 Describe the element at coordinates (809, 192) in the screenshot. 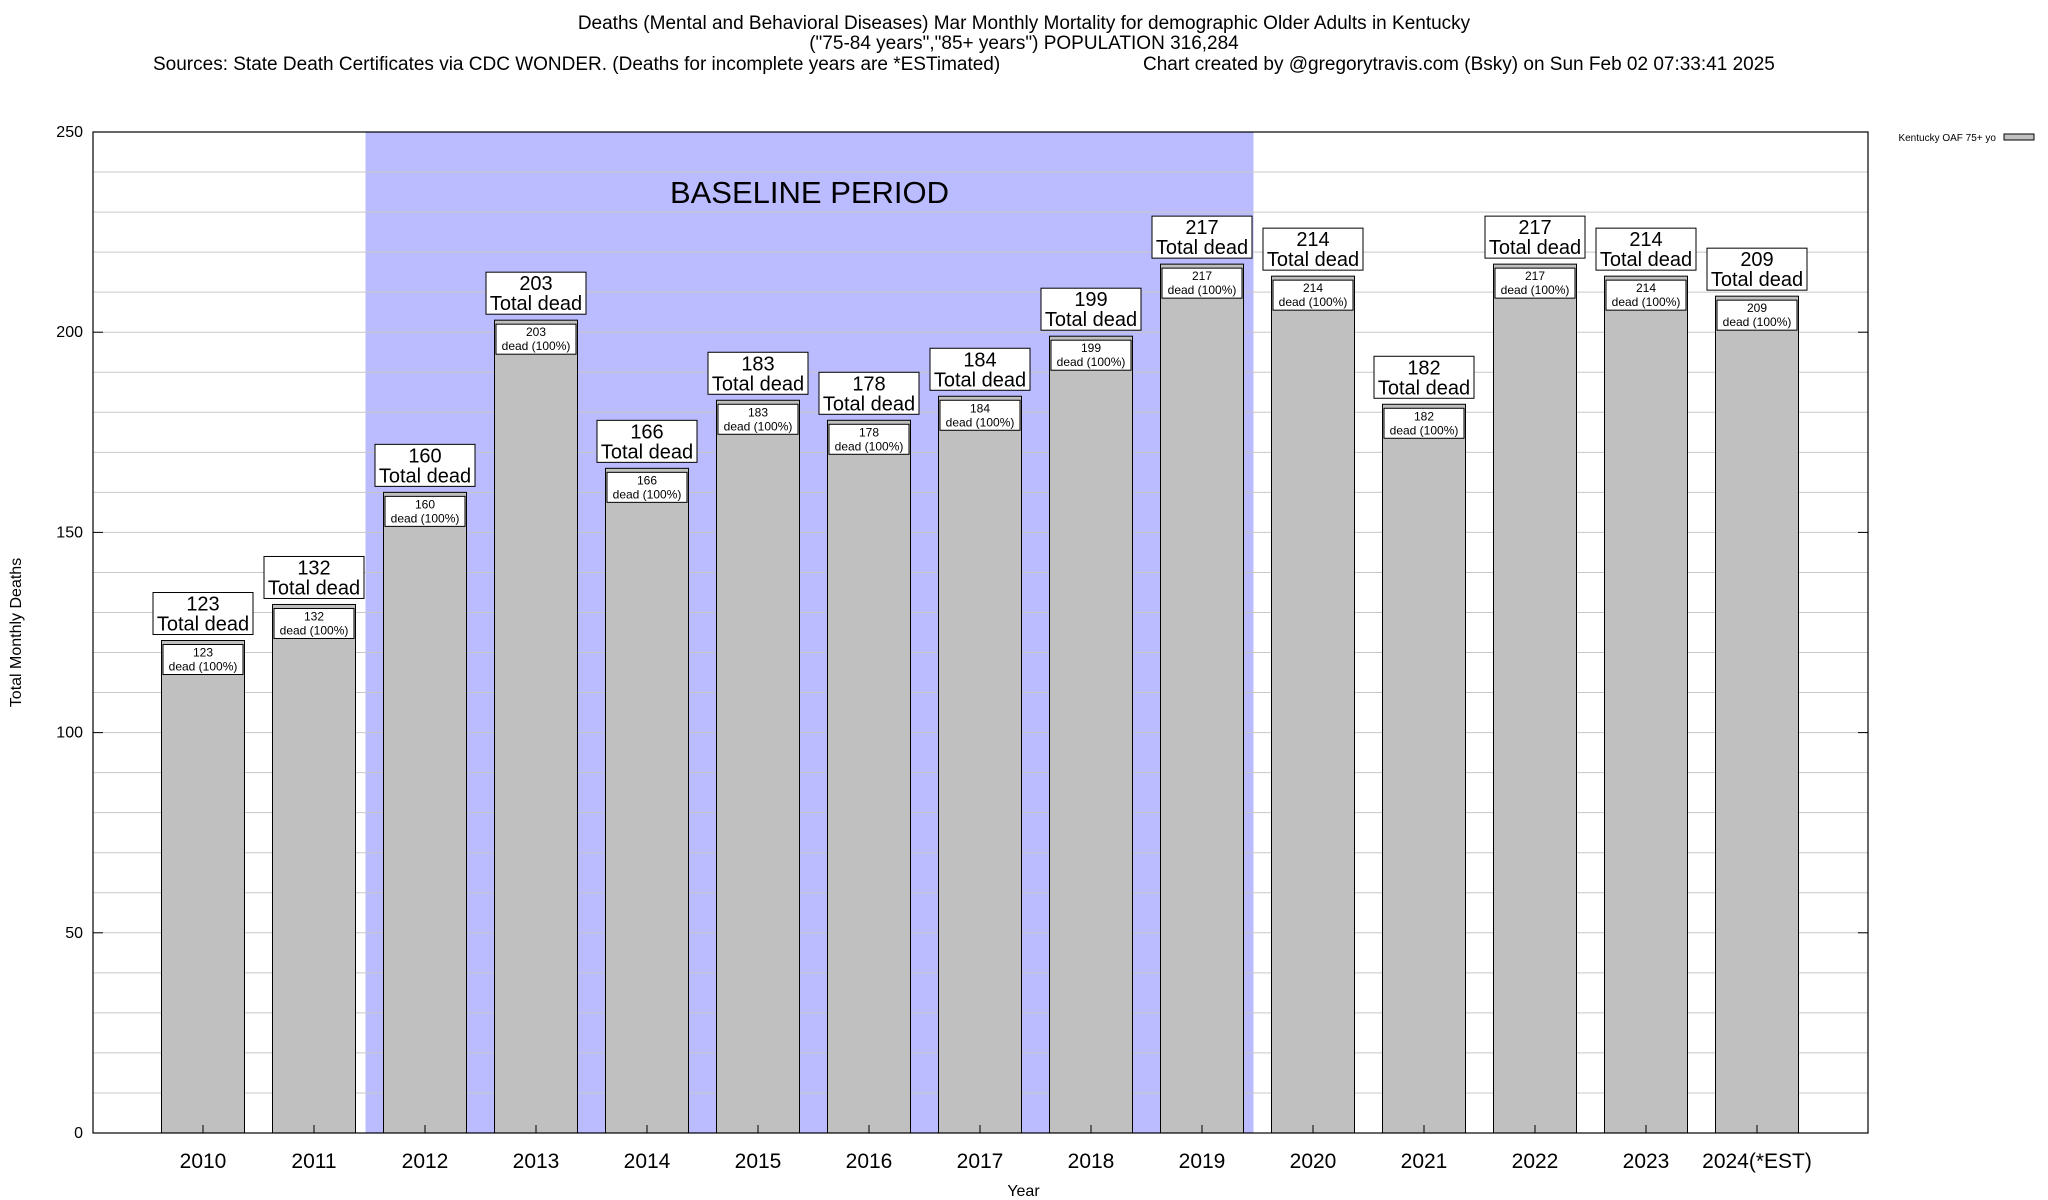

I see `baseline-period-label: BASELINE PERIOD` at that location.